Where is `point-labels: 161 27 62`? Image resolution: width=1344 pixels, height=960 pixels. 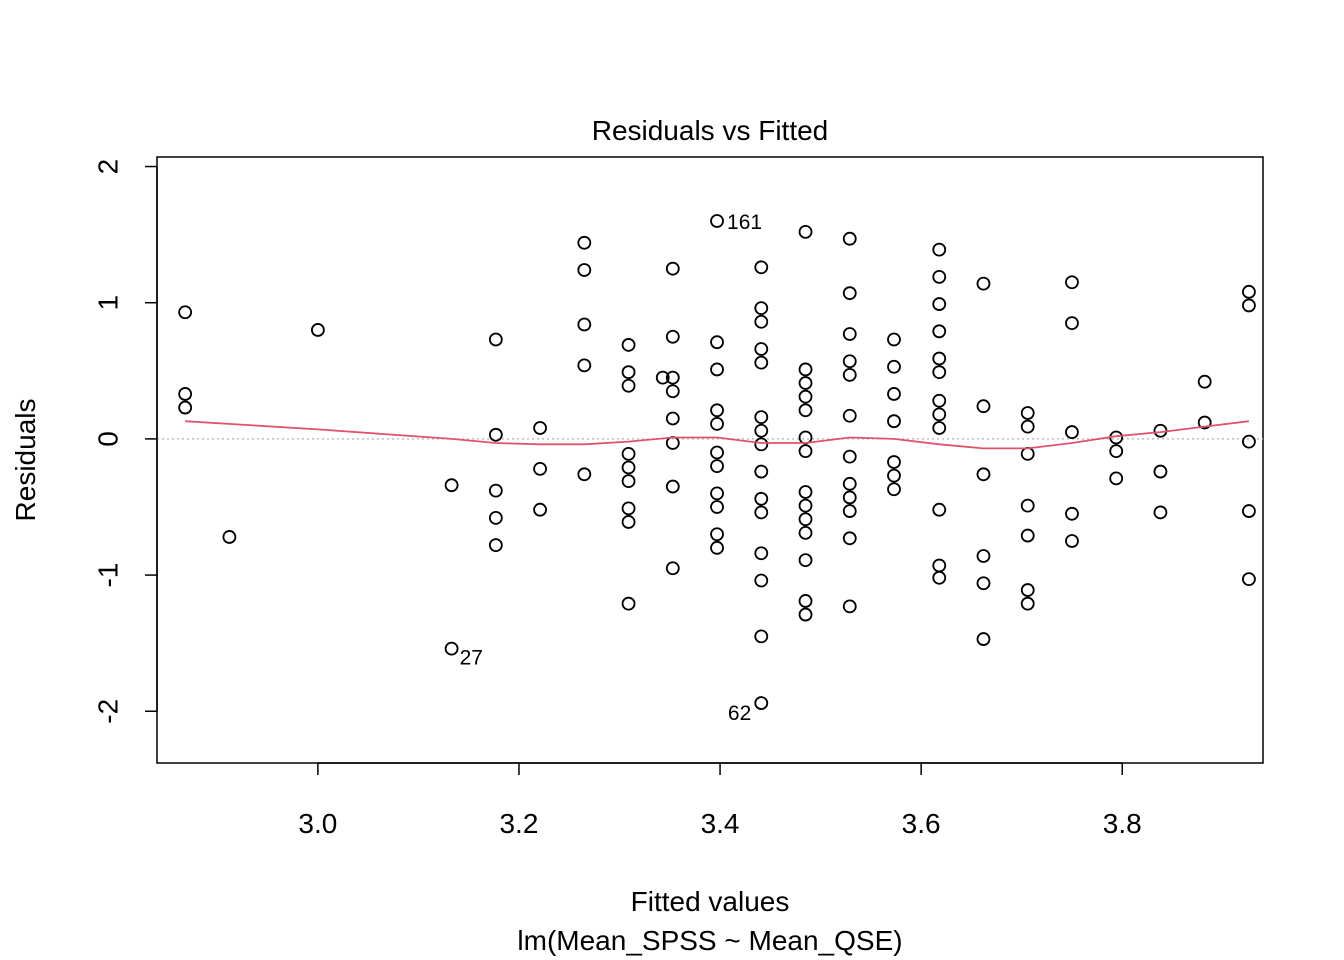
point-labels: 161 27 62 is located at coordinates (611, 468).